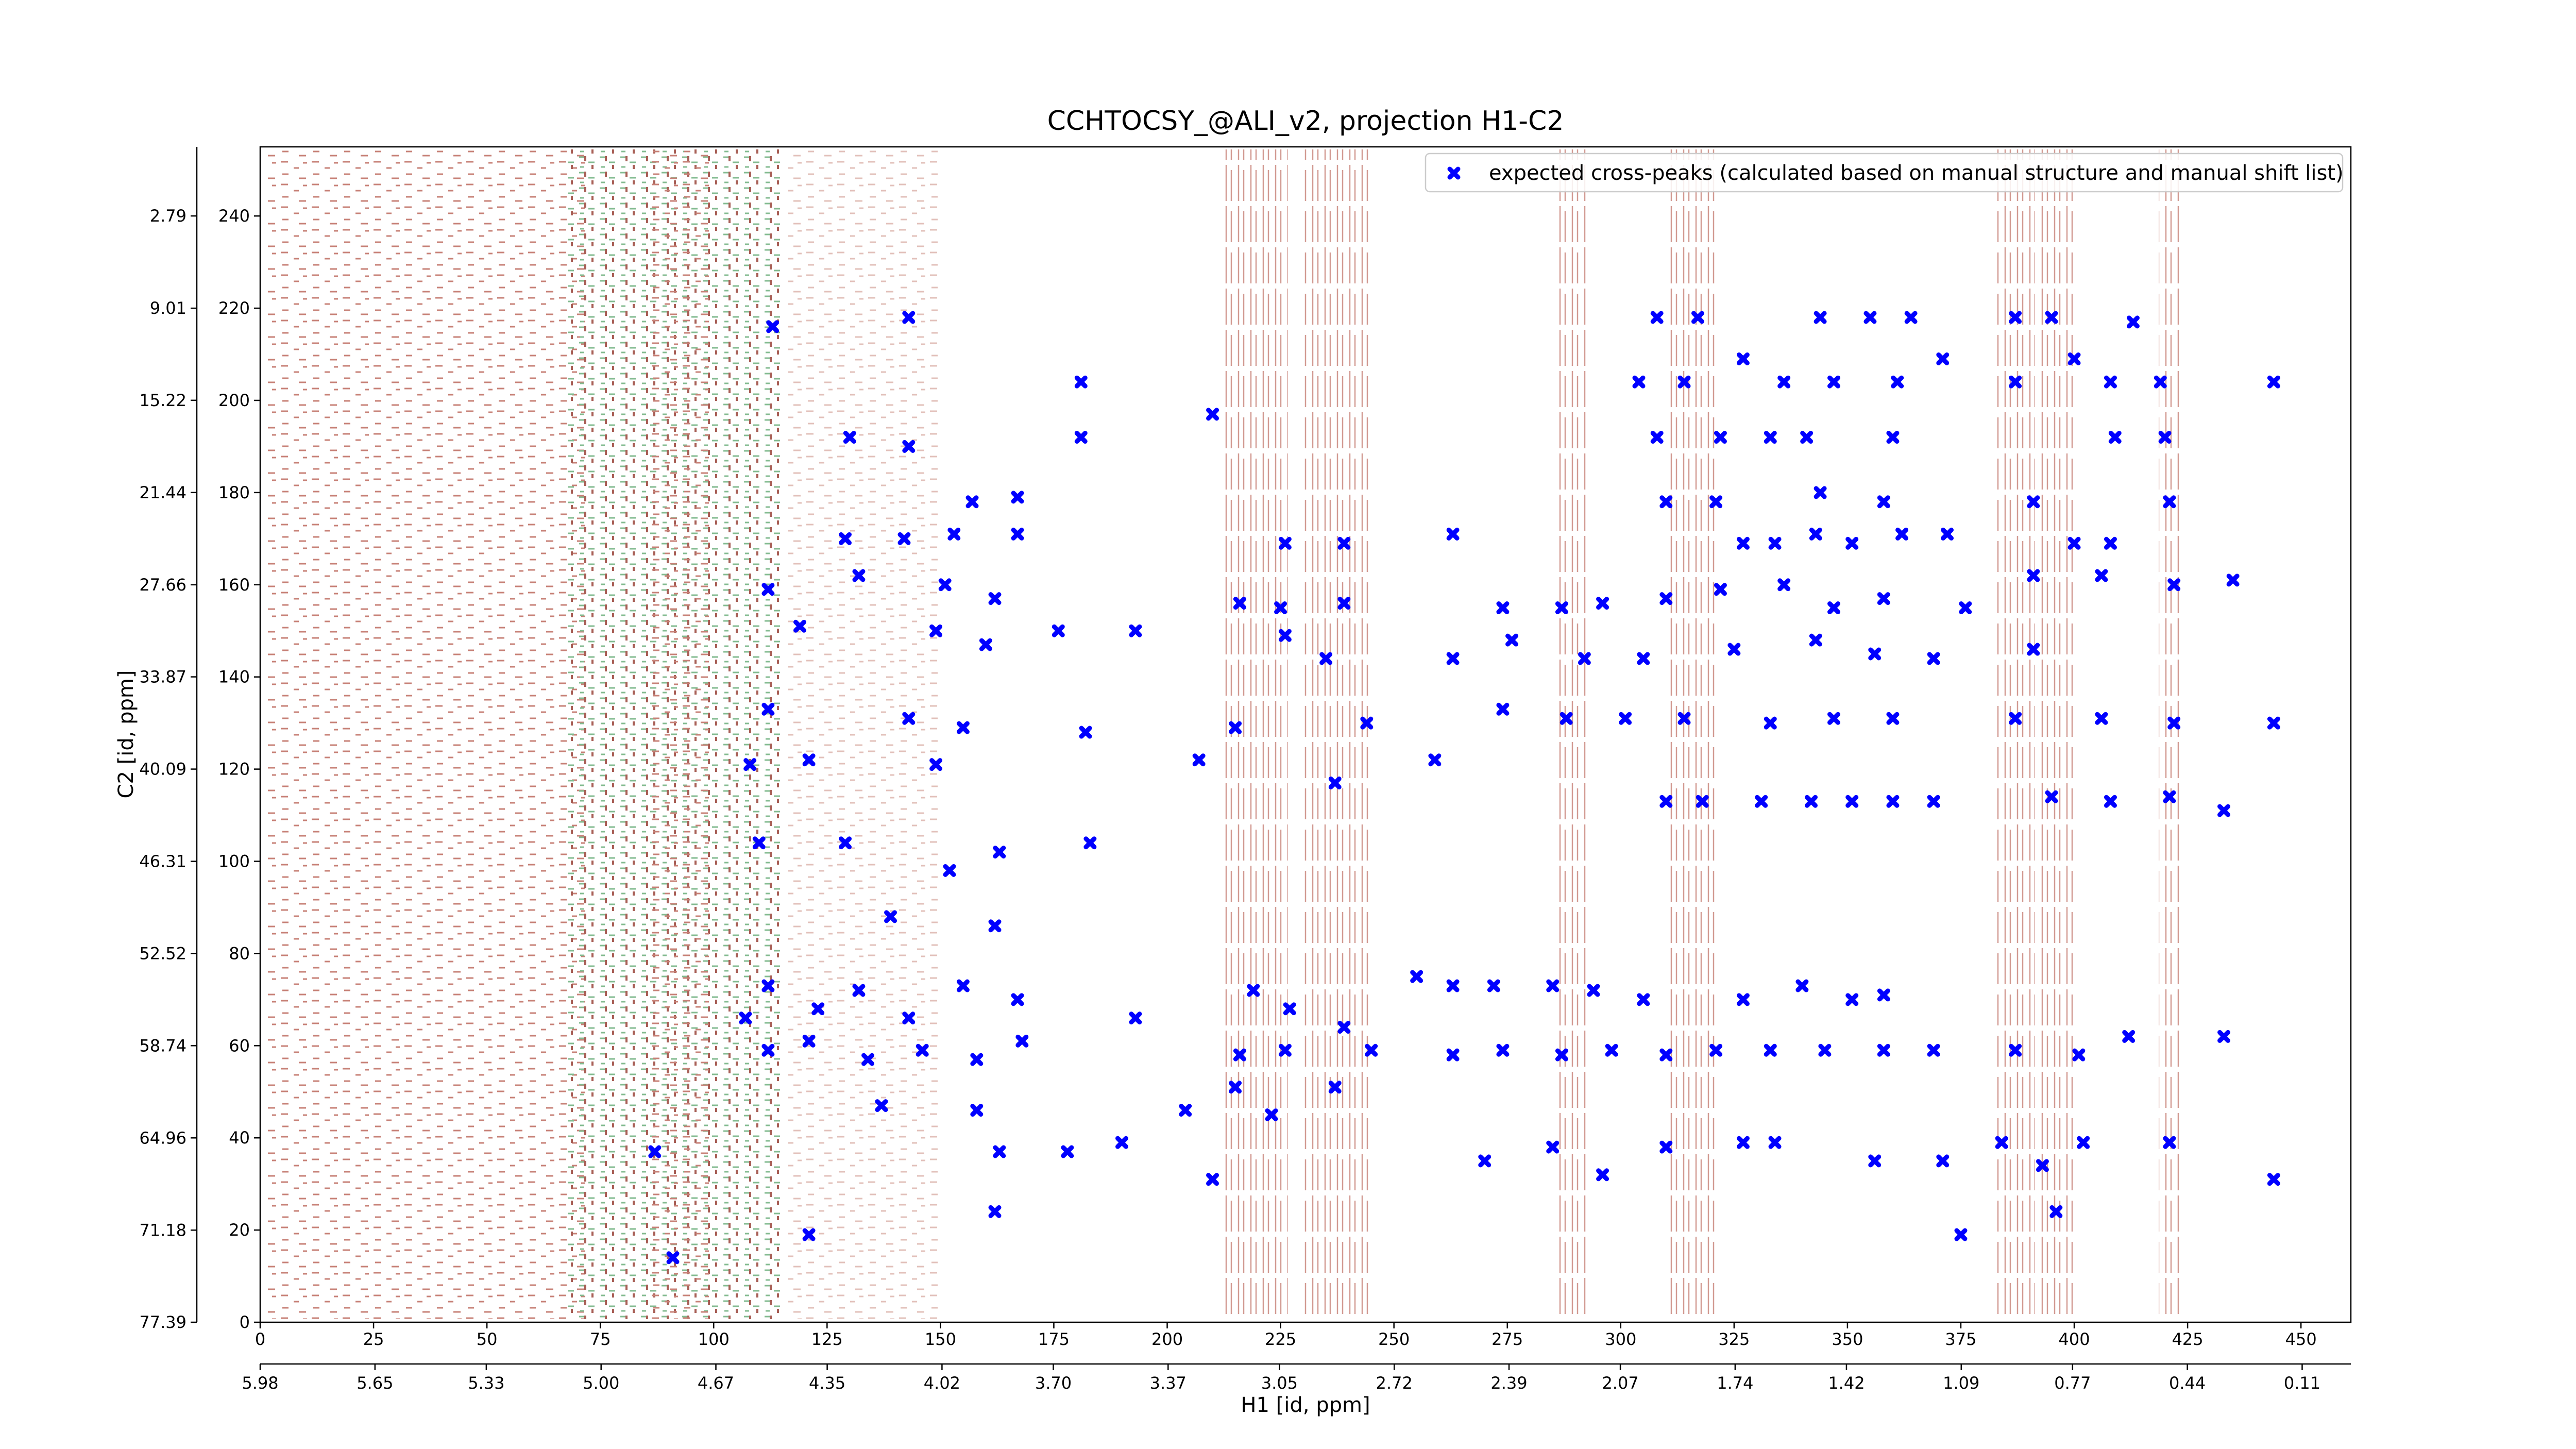 The image size is (2576, 1449). Describe the element at coordinates (168, 216) in the screenshot. I see `y2-tick-label: 2.79` at that location.